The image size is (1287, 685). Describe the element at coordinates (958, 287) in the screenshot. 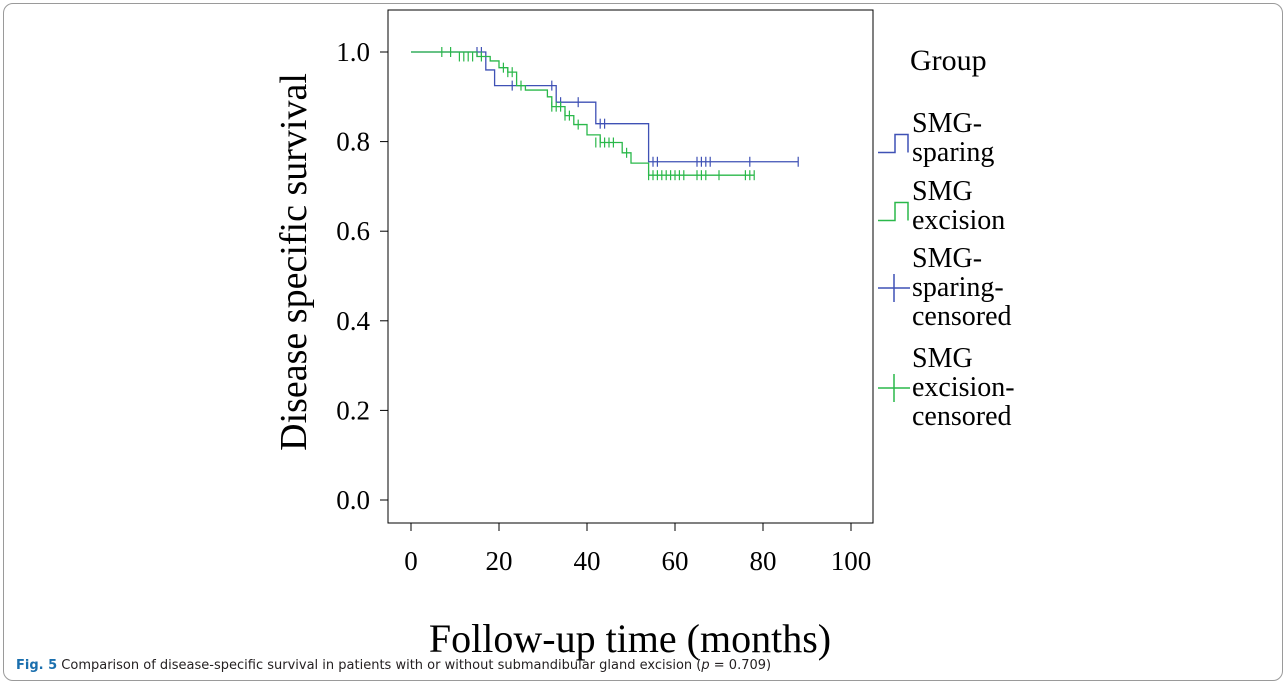

I see `legend-label: sparing-` at that location.